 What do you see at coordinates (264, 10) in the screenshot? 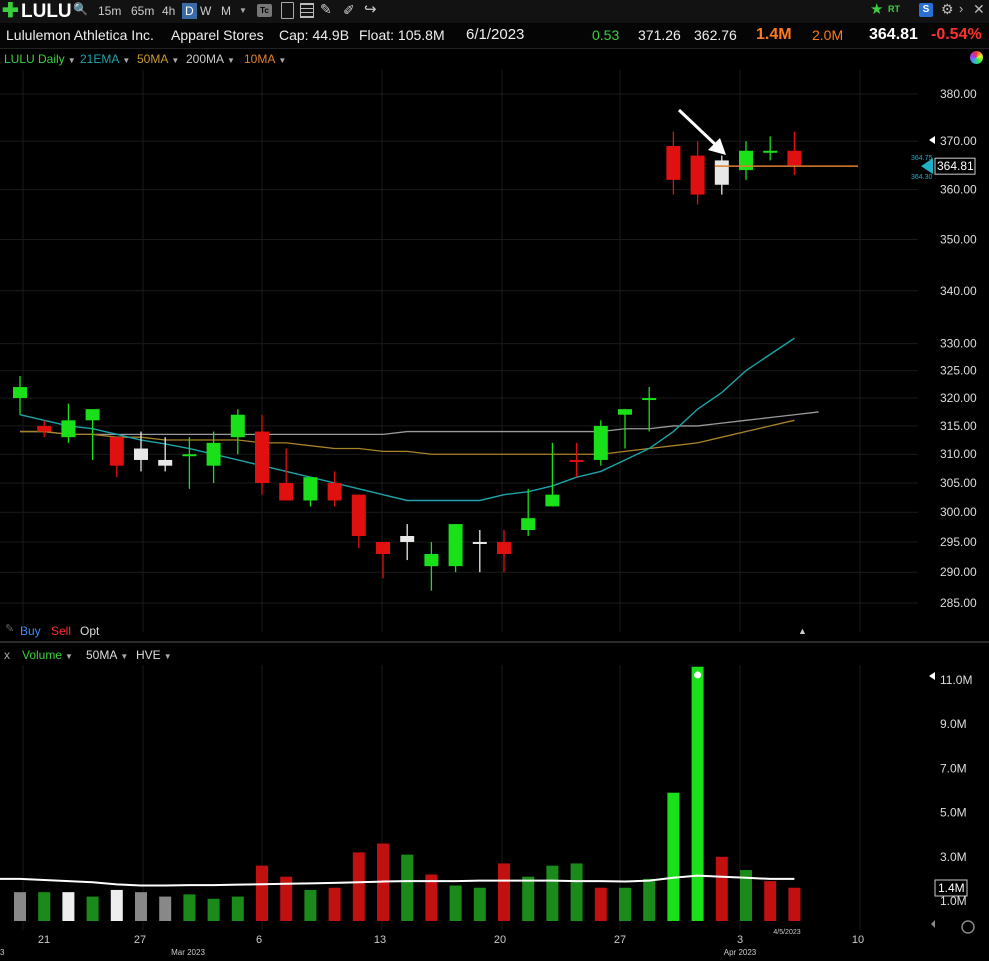
I see `tc-icon: Tc` at bounding box center [264, 10].